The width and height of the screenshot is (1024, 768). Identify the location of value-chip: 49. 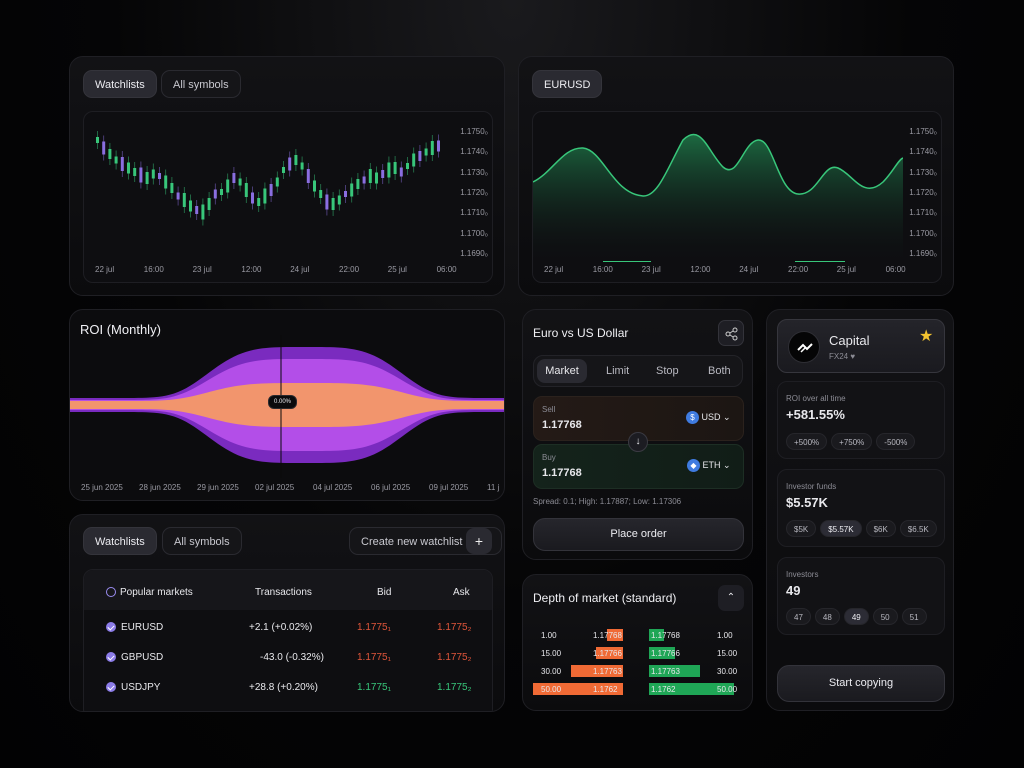
(856, 616).